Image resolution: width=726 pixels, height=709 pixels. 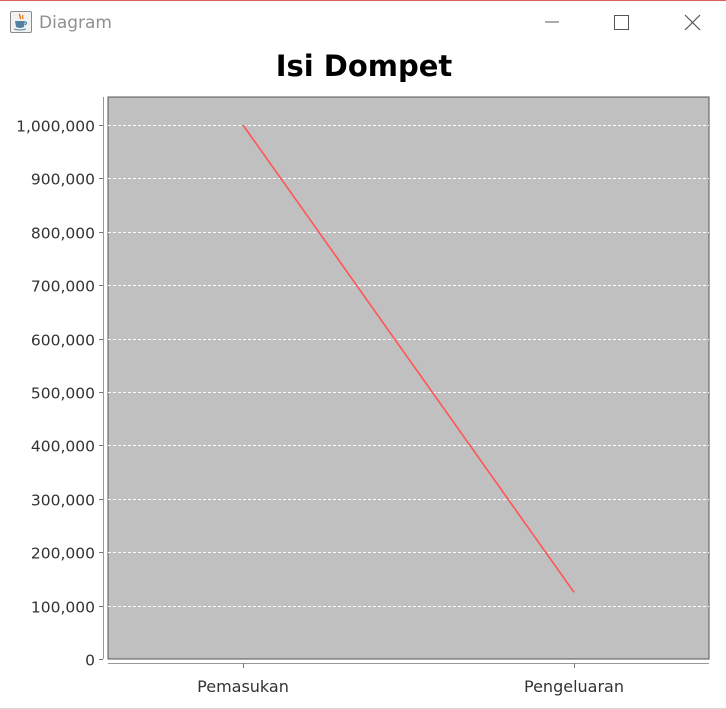 What do you see at coordinates (63, 501) in the screenshot?
I see `y-tick-label: 300,000` at bounding box center [63, 501].